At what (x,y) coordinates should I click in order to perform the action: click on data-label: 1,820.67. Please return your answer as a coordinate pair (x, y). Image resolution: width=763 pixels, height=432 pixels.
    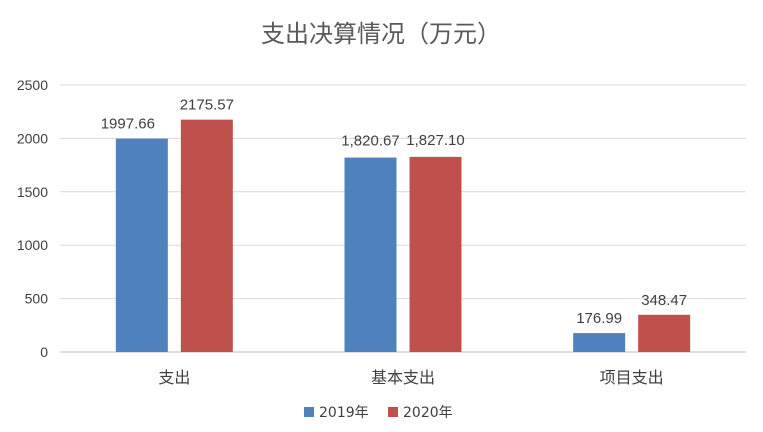
    Looking at the image, I should click on (370, 141).